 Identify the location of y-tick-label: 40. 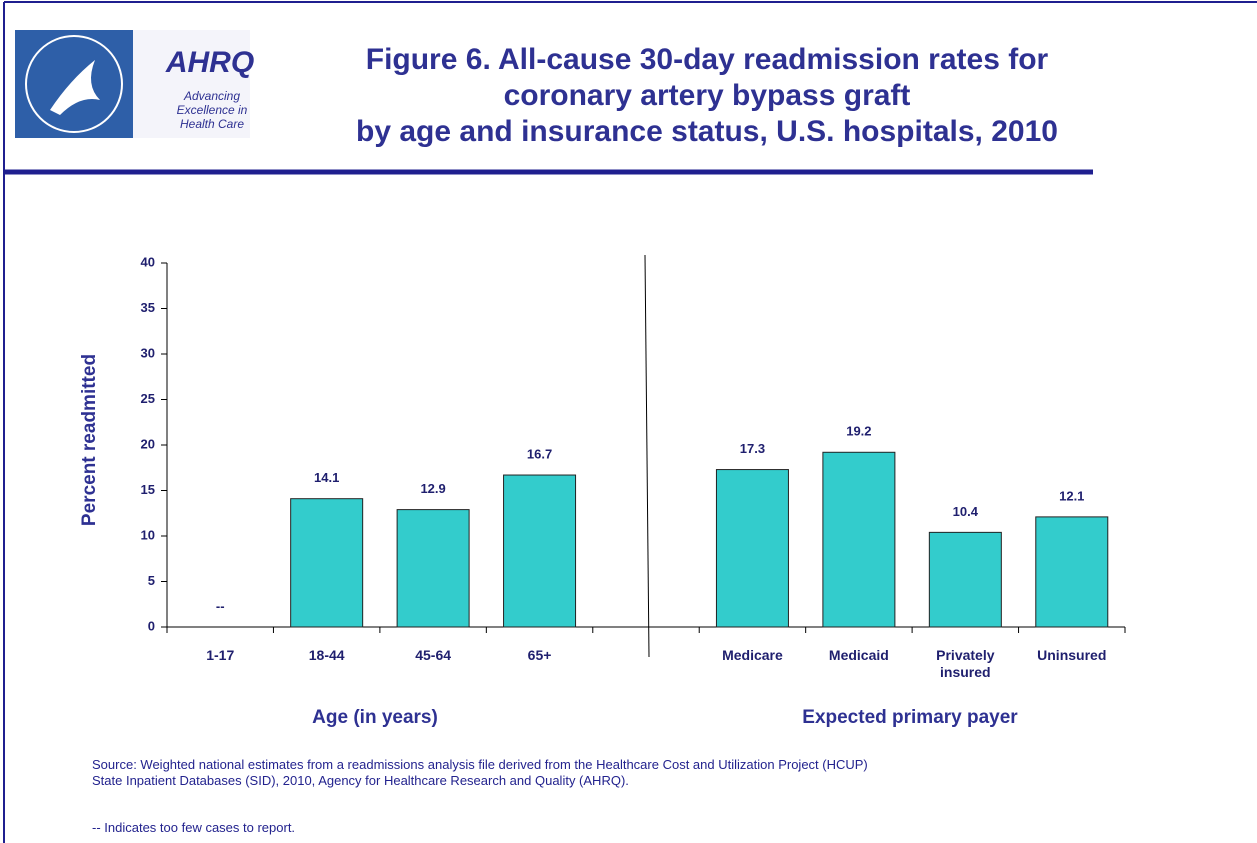
(148, 261).